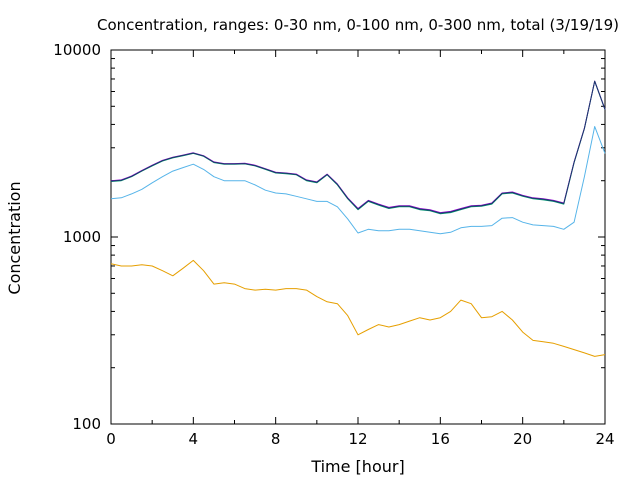 This screenshot has width=640, height=480. Describe the element at coordinates (194, 439) in the screenshot. I see `x-tick-label: 4` at that location.